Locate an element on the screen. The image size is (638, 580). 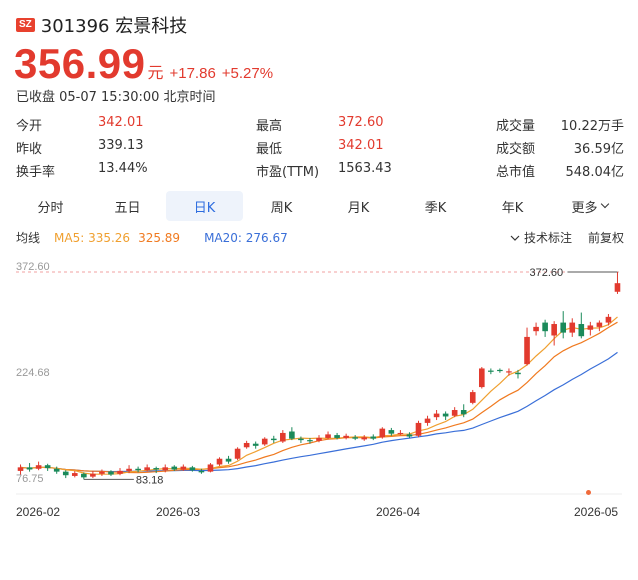
stat-market-cap: 总市值 548.04亿 is located at coordinates (560, 170).